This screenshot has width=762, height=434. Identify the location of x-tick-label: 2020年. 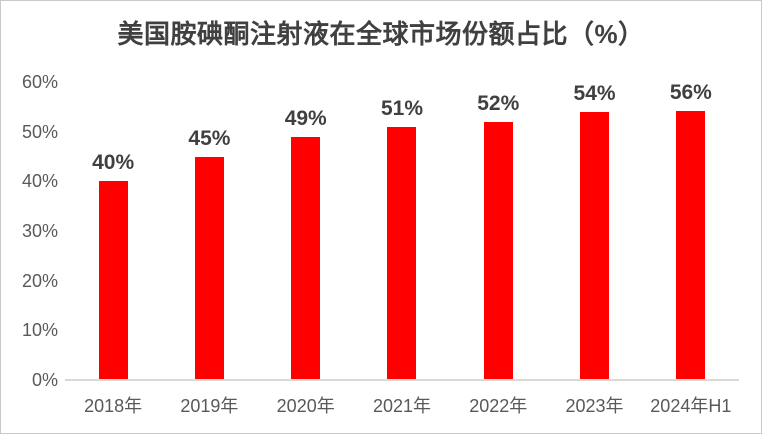
(305, 406).